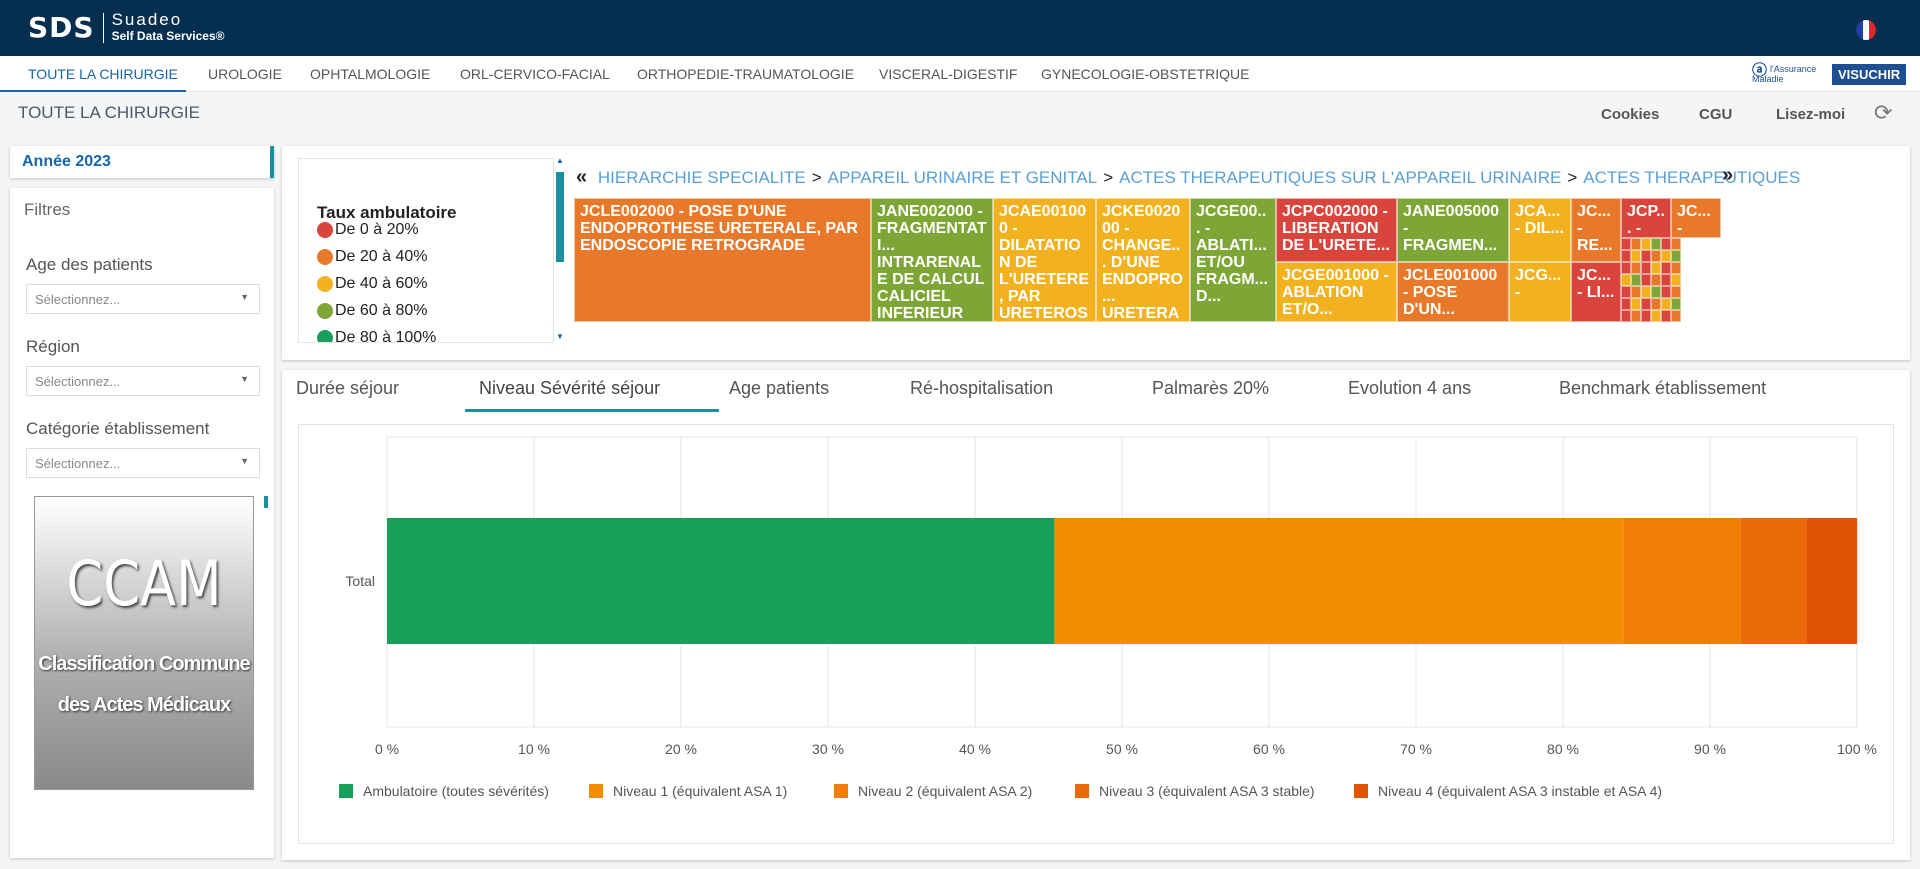  Describe the element at coordinates (700, 791) in the screenshot. I see `chart-legend-label: Niveau 1 (équivalent ASA 1)` at that location.